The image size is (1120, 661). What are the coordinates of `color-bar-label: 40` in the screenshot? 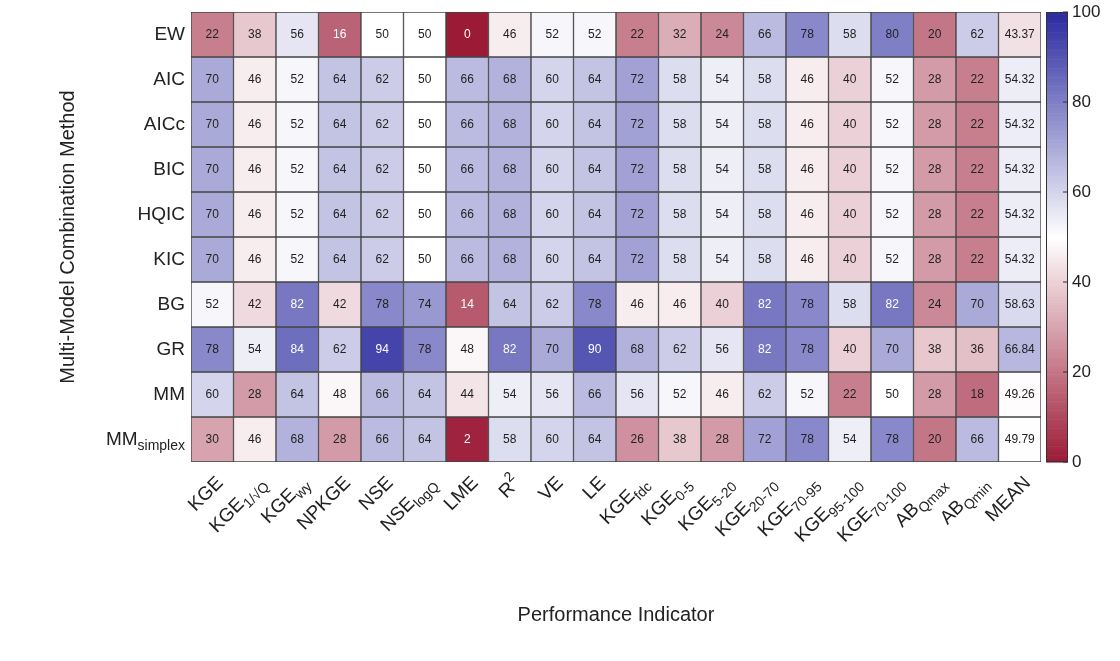 It's located at (1081, 281).